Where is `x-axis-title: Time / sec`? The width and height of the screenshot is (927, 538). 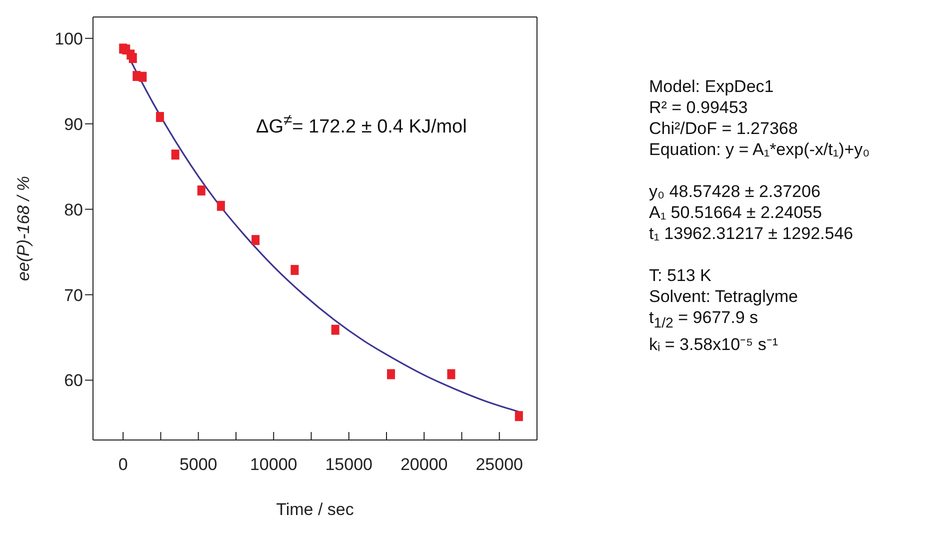 x-axis-title: Time / sec is located at coordinates (315, 509).